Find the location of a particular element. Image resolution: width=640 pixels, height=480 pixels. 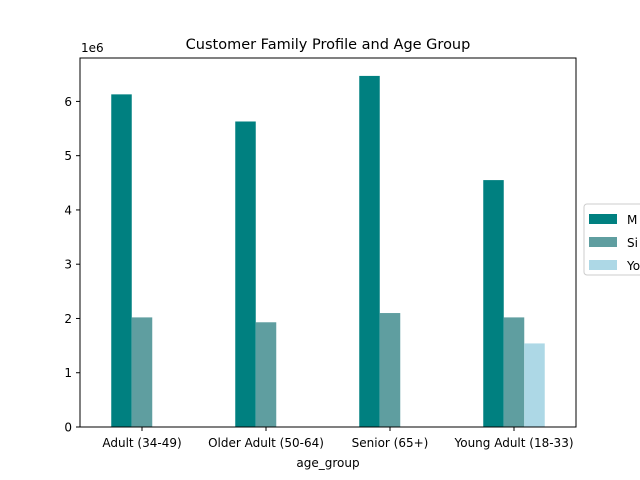

legend-label: M is located at coordinates (632, 220).